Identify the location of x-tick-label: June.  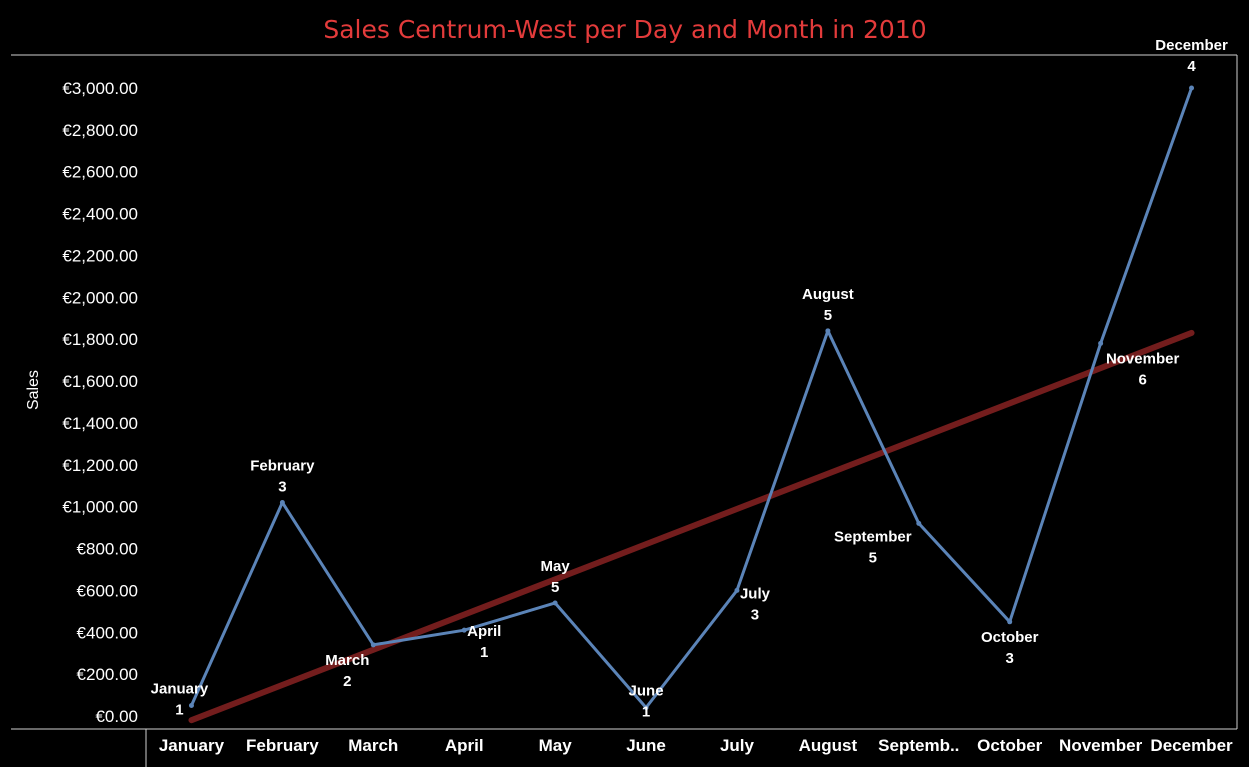
(646, 745).